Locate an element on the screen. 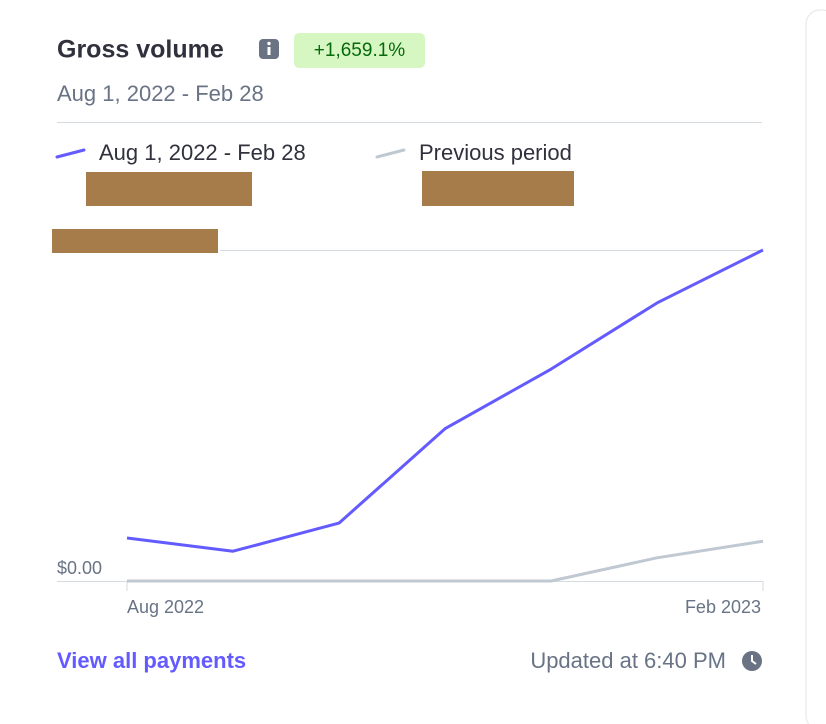  legend-label: Aug 1, 2022 - Feb 28 is located at coordinates (202, 152).